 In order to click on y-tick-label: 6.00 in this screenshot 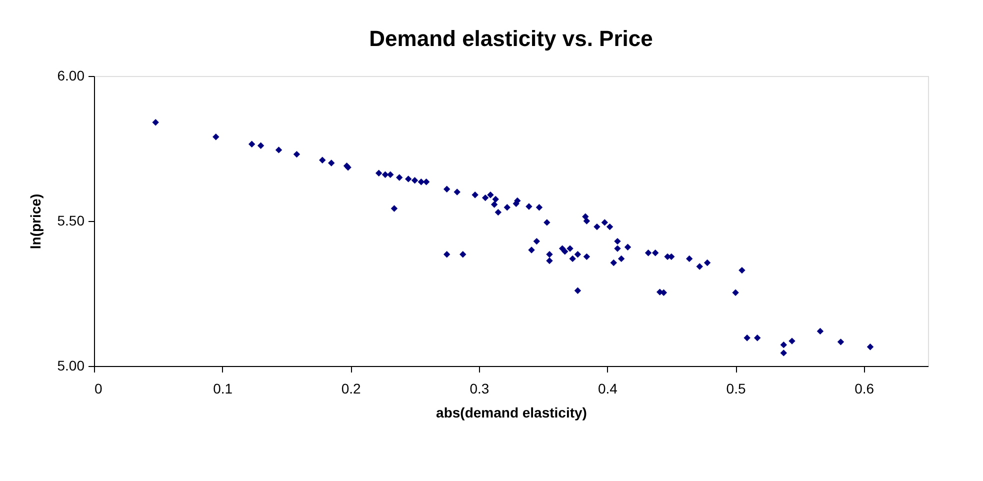, I will do `click(71, 76)`.